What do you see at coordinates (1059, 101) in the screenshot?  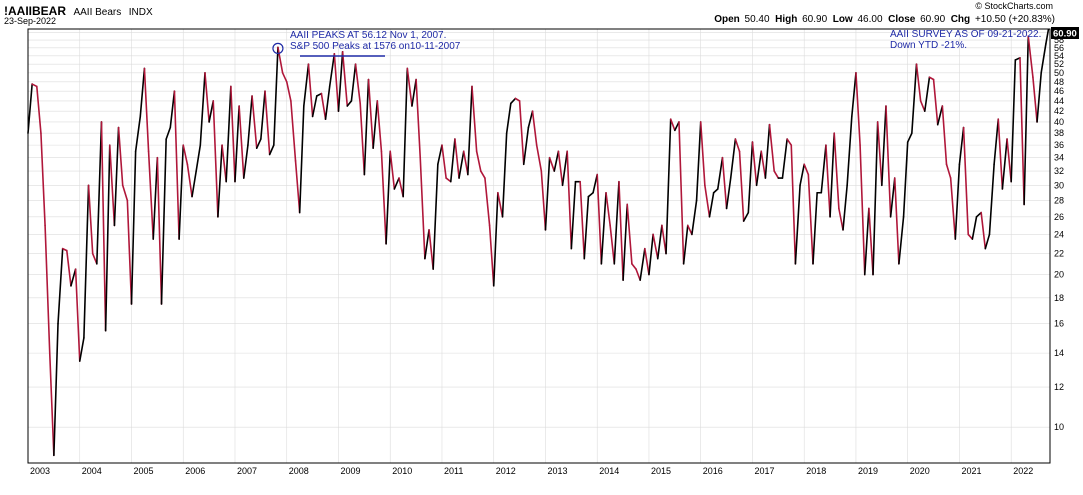 I see `y-tick-label: 44` at bounding box center [1059, 101].